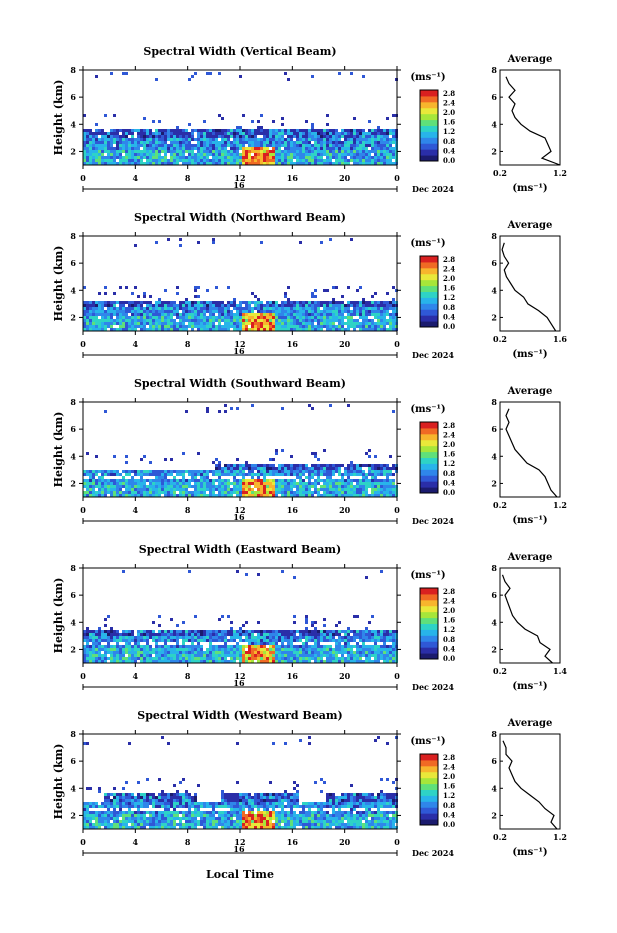 The width and height of the screenshot is (617, 933). Describe the element at coordinates (449, 591) in the screenshot. I see `colorbar-tick-label: 2.8` at that location.